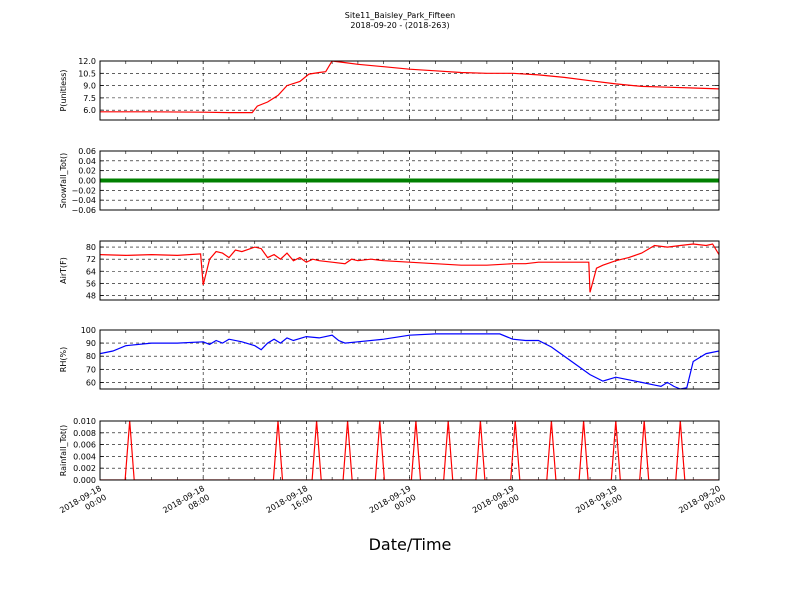 The image size is (800, 600). What do you see at coordinates (84, 468) in the screenshot?
I see `y-tick-label: 0.002` at bounding box center [84, 468].